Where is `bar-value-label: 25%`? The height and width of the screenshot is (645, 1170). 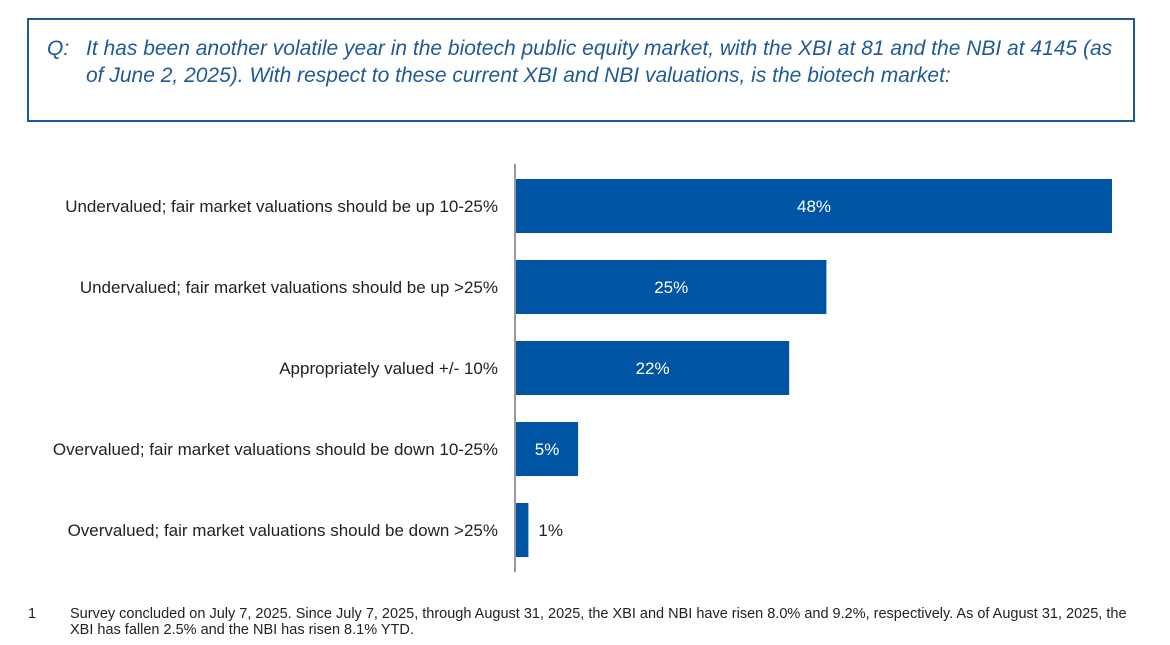
bar-value-label: 25% is located at coordinates (671, 287).